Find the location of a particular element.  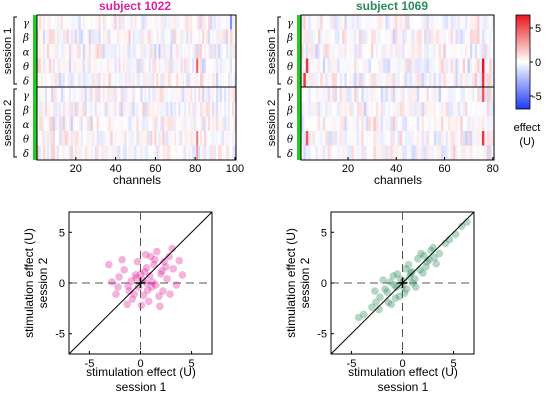

x-axis-label: channels is located at coordinates (137, 180).